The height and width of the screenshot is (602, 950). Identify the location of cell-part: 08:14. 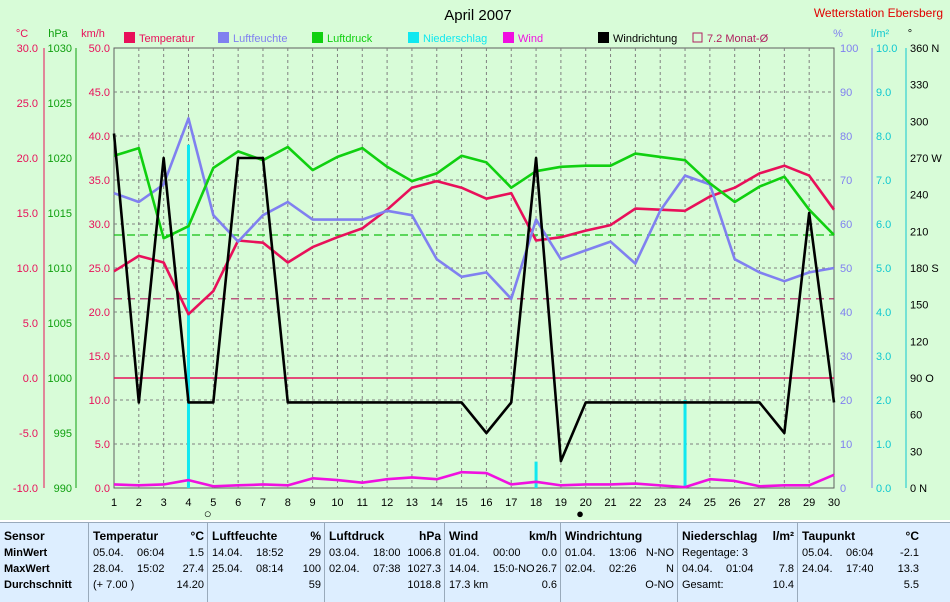
(270, 569).